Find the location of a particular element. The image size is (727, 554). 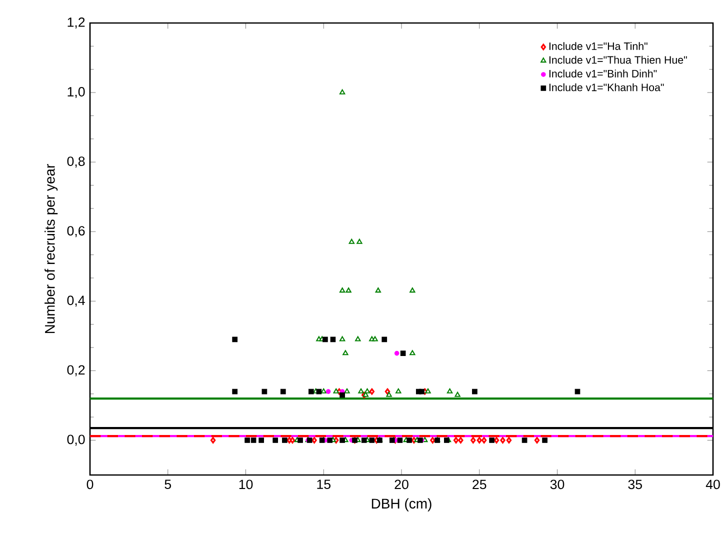

x-tick-label: 10 is located at coordinates (246, 485).